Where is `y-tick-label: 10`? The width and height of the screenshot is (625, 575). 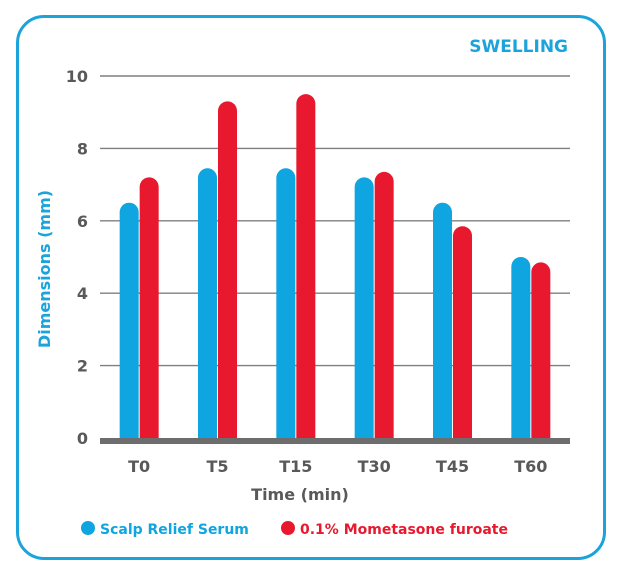
y-tick-label: 10 is located at coordinates (77, 76).